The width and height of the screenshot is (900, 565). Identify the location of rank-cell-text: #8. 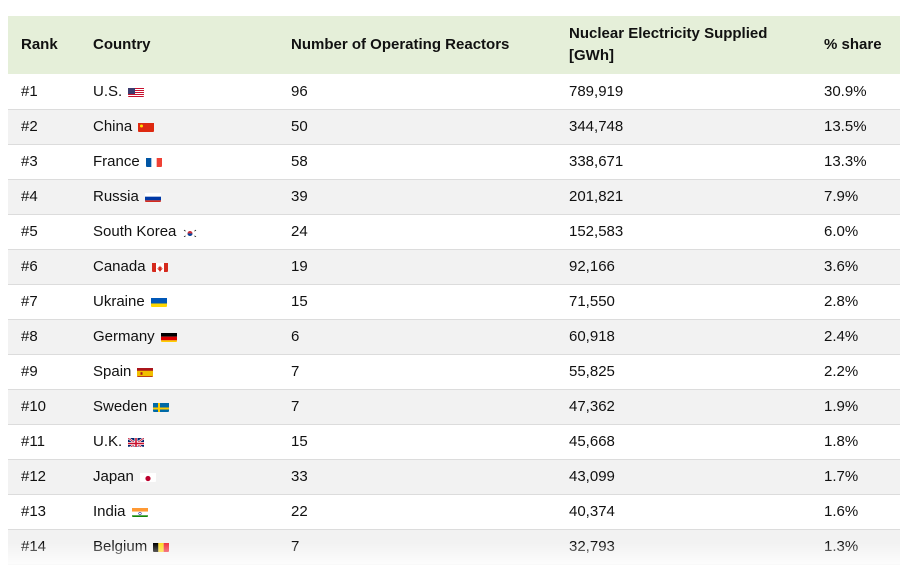
(29, 336).